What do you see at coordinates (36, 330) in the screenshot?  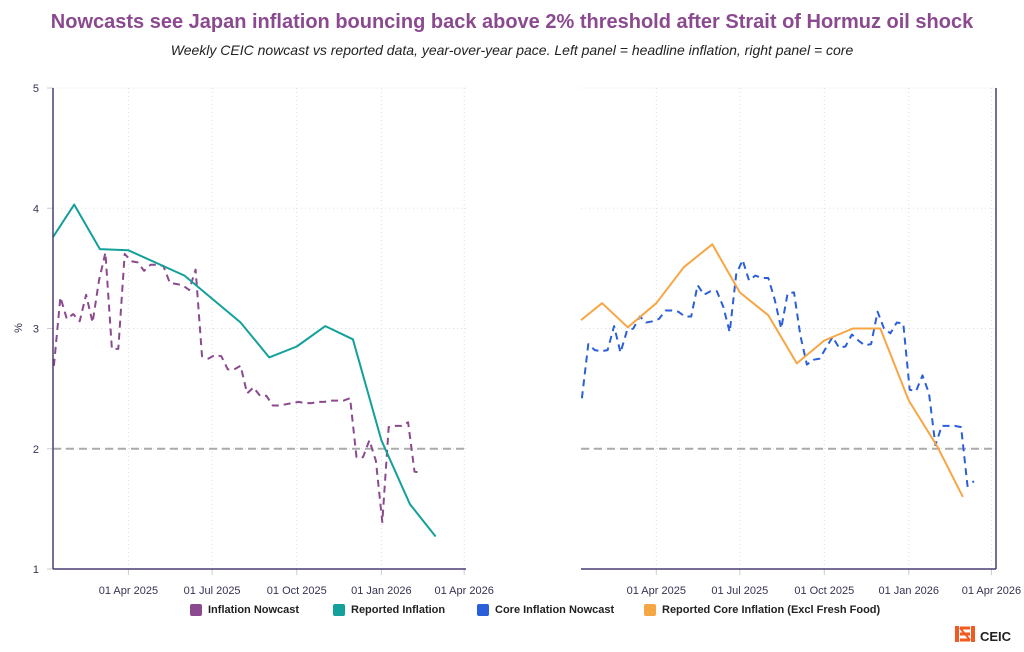 I see `y-tick-label: 3` at bounding box center [36, 330].